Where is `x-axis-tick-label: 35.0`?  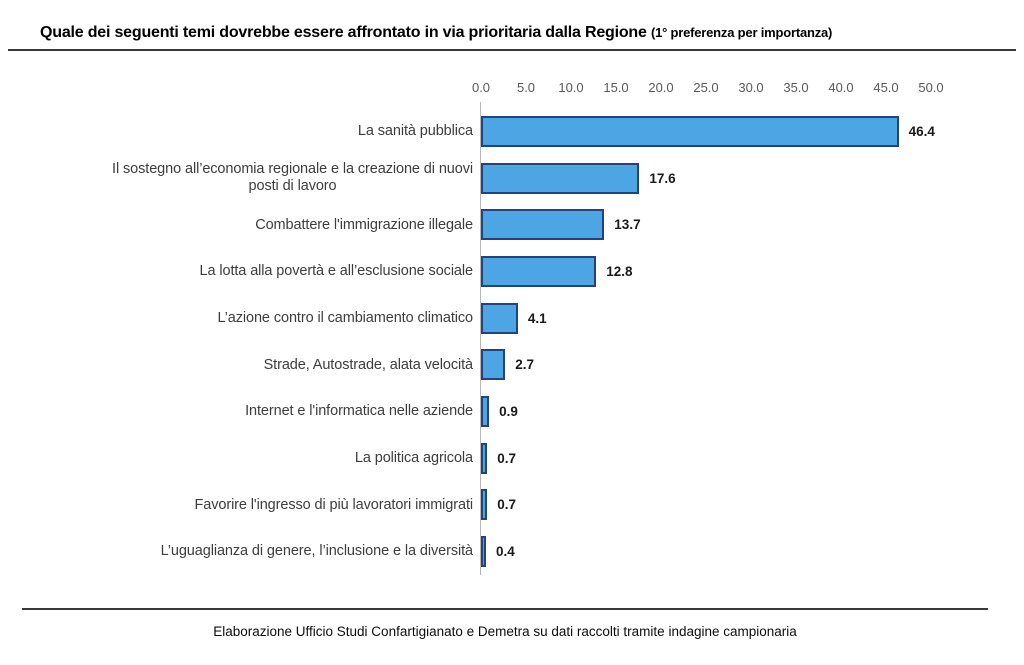 x-axis-tick-label: 35.0 is located at coordinates (796, 87).